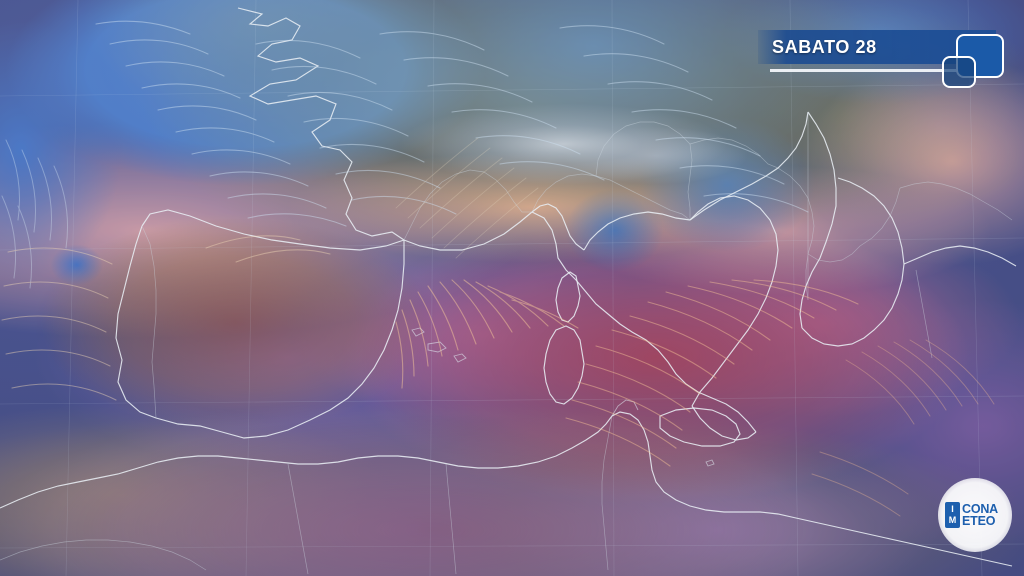 This screenshot has width=1024, height=576. Describe the element at coordinates (824, 46) in the screenshot. I see `date-label: SABATO 28` at that location.